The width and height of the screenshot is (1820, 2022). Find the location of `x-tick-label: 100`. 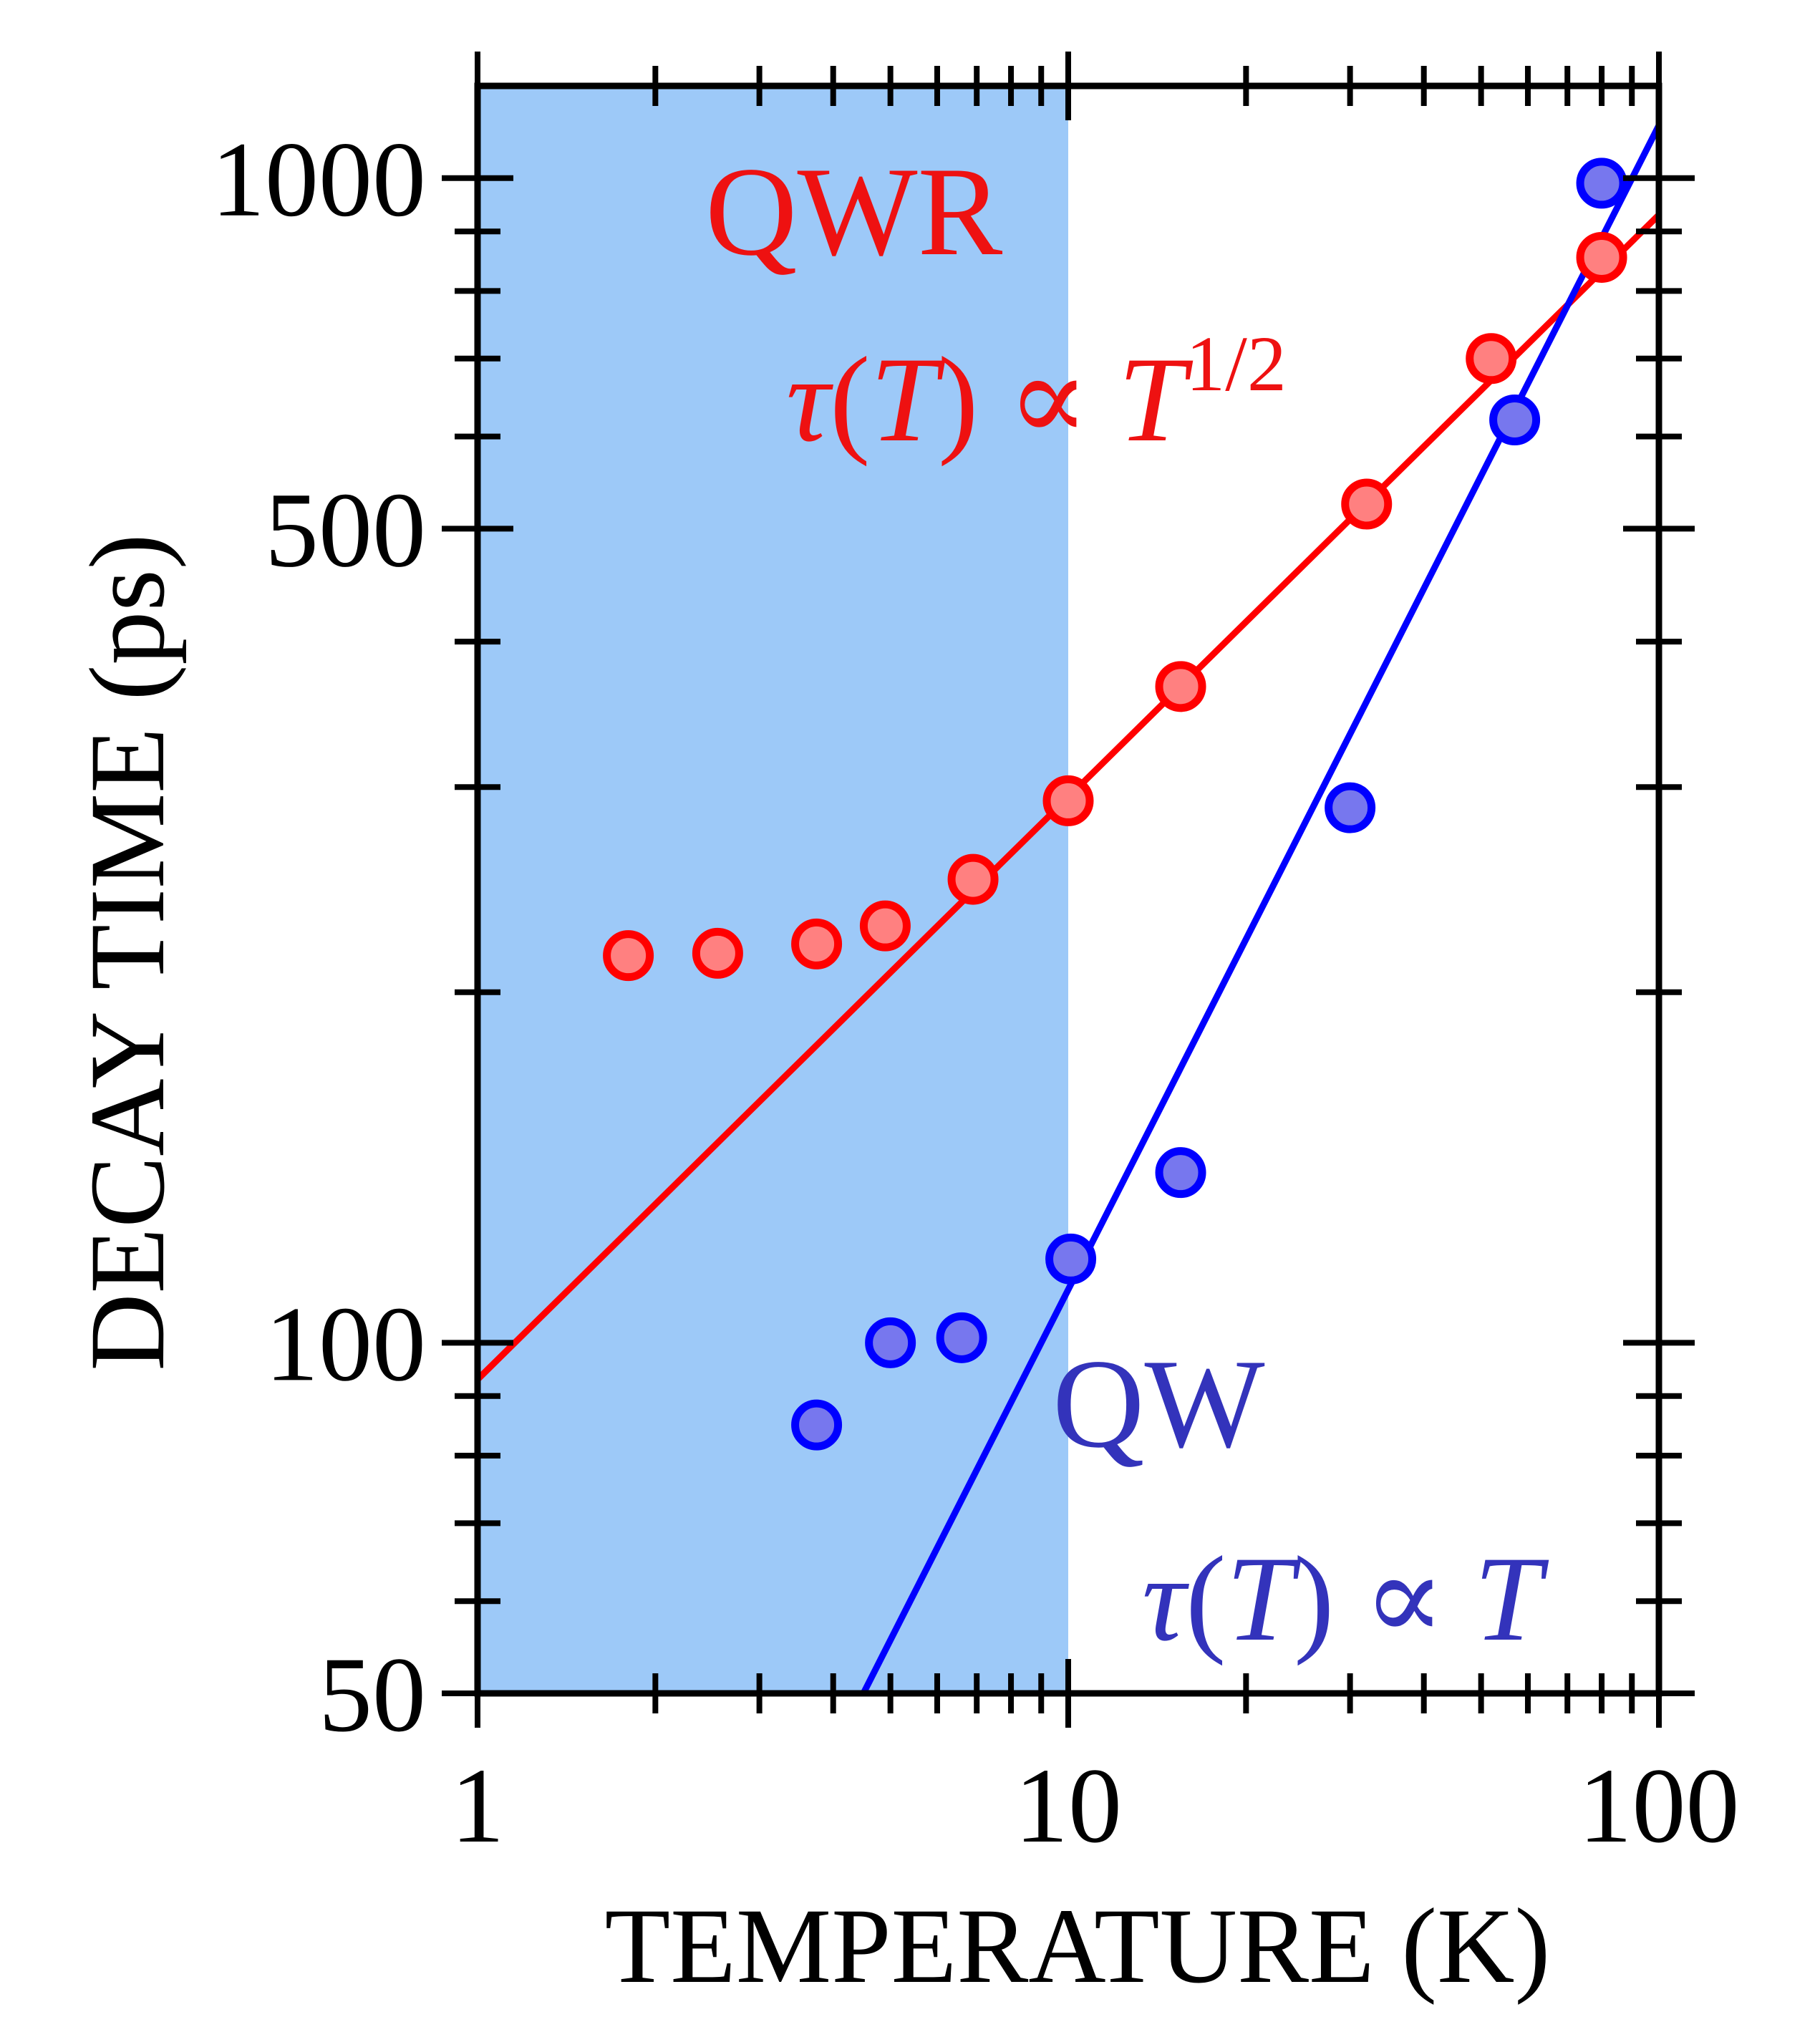

x-tick-label: 100 is located at coordinates (1659, 1805).